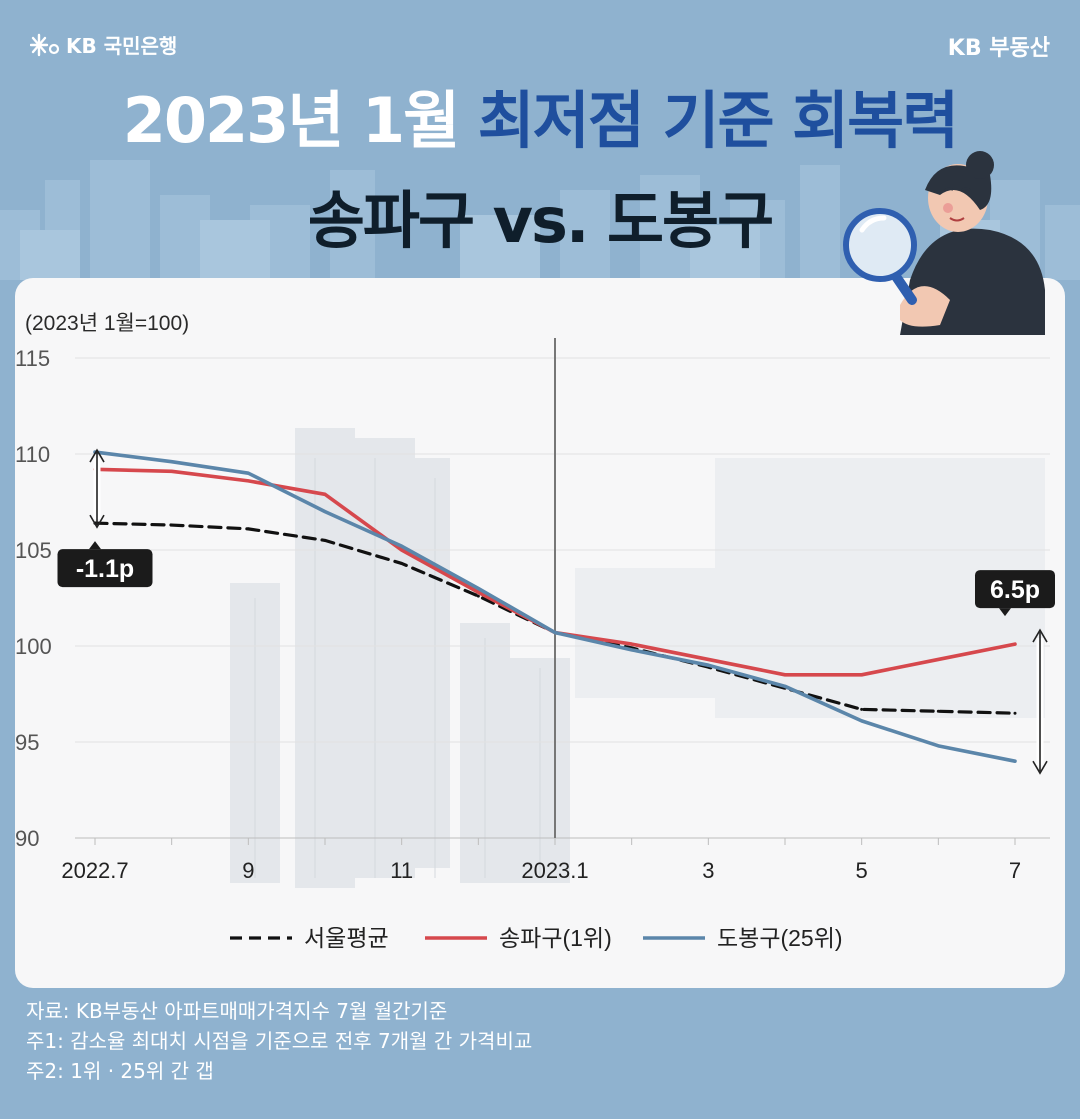 This screenshot has height=1119, width=1080. What do you see at coordinates (780, 938) in the screenshot?
I see `legend-label-2: 도봉구(25위)` at bounding box center [780, 938].